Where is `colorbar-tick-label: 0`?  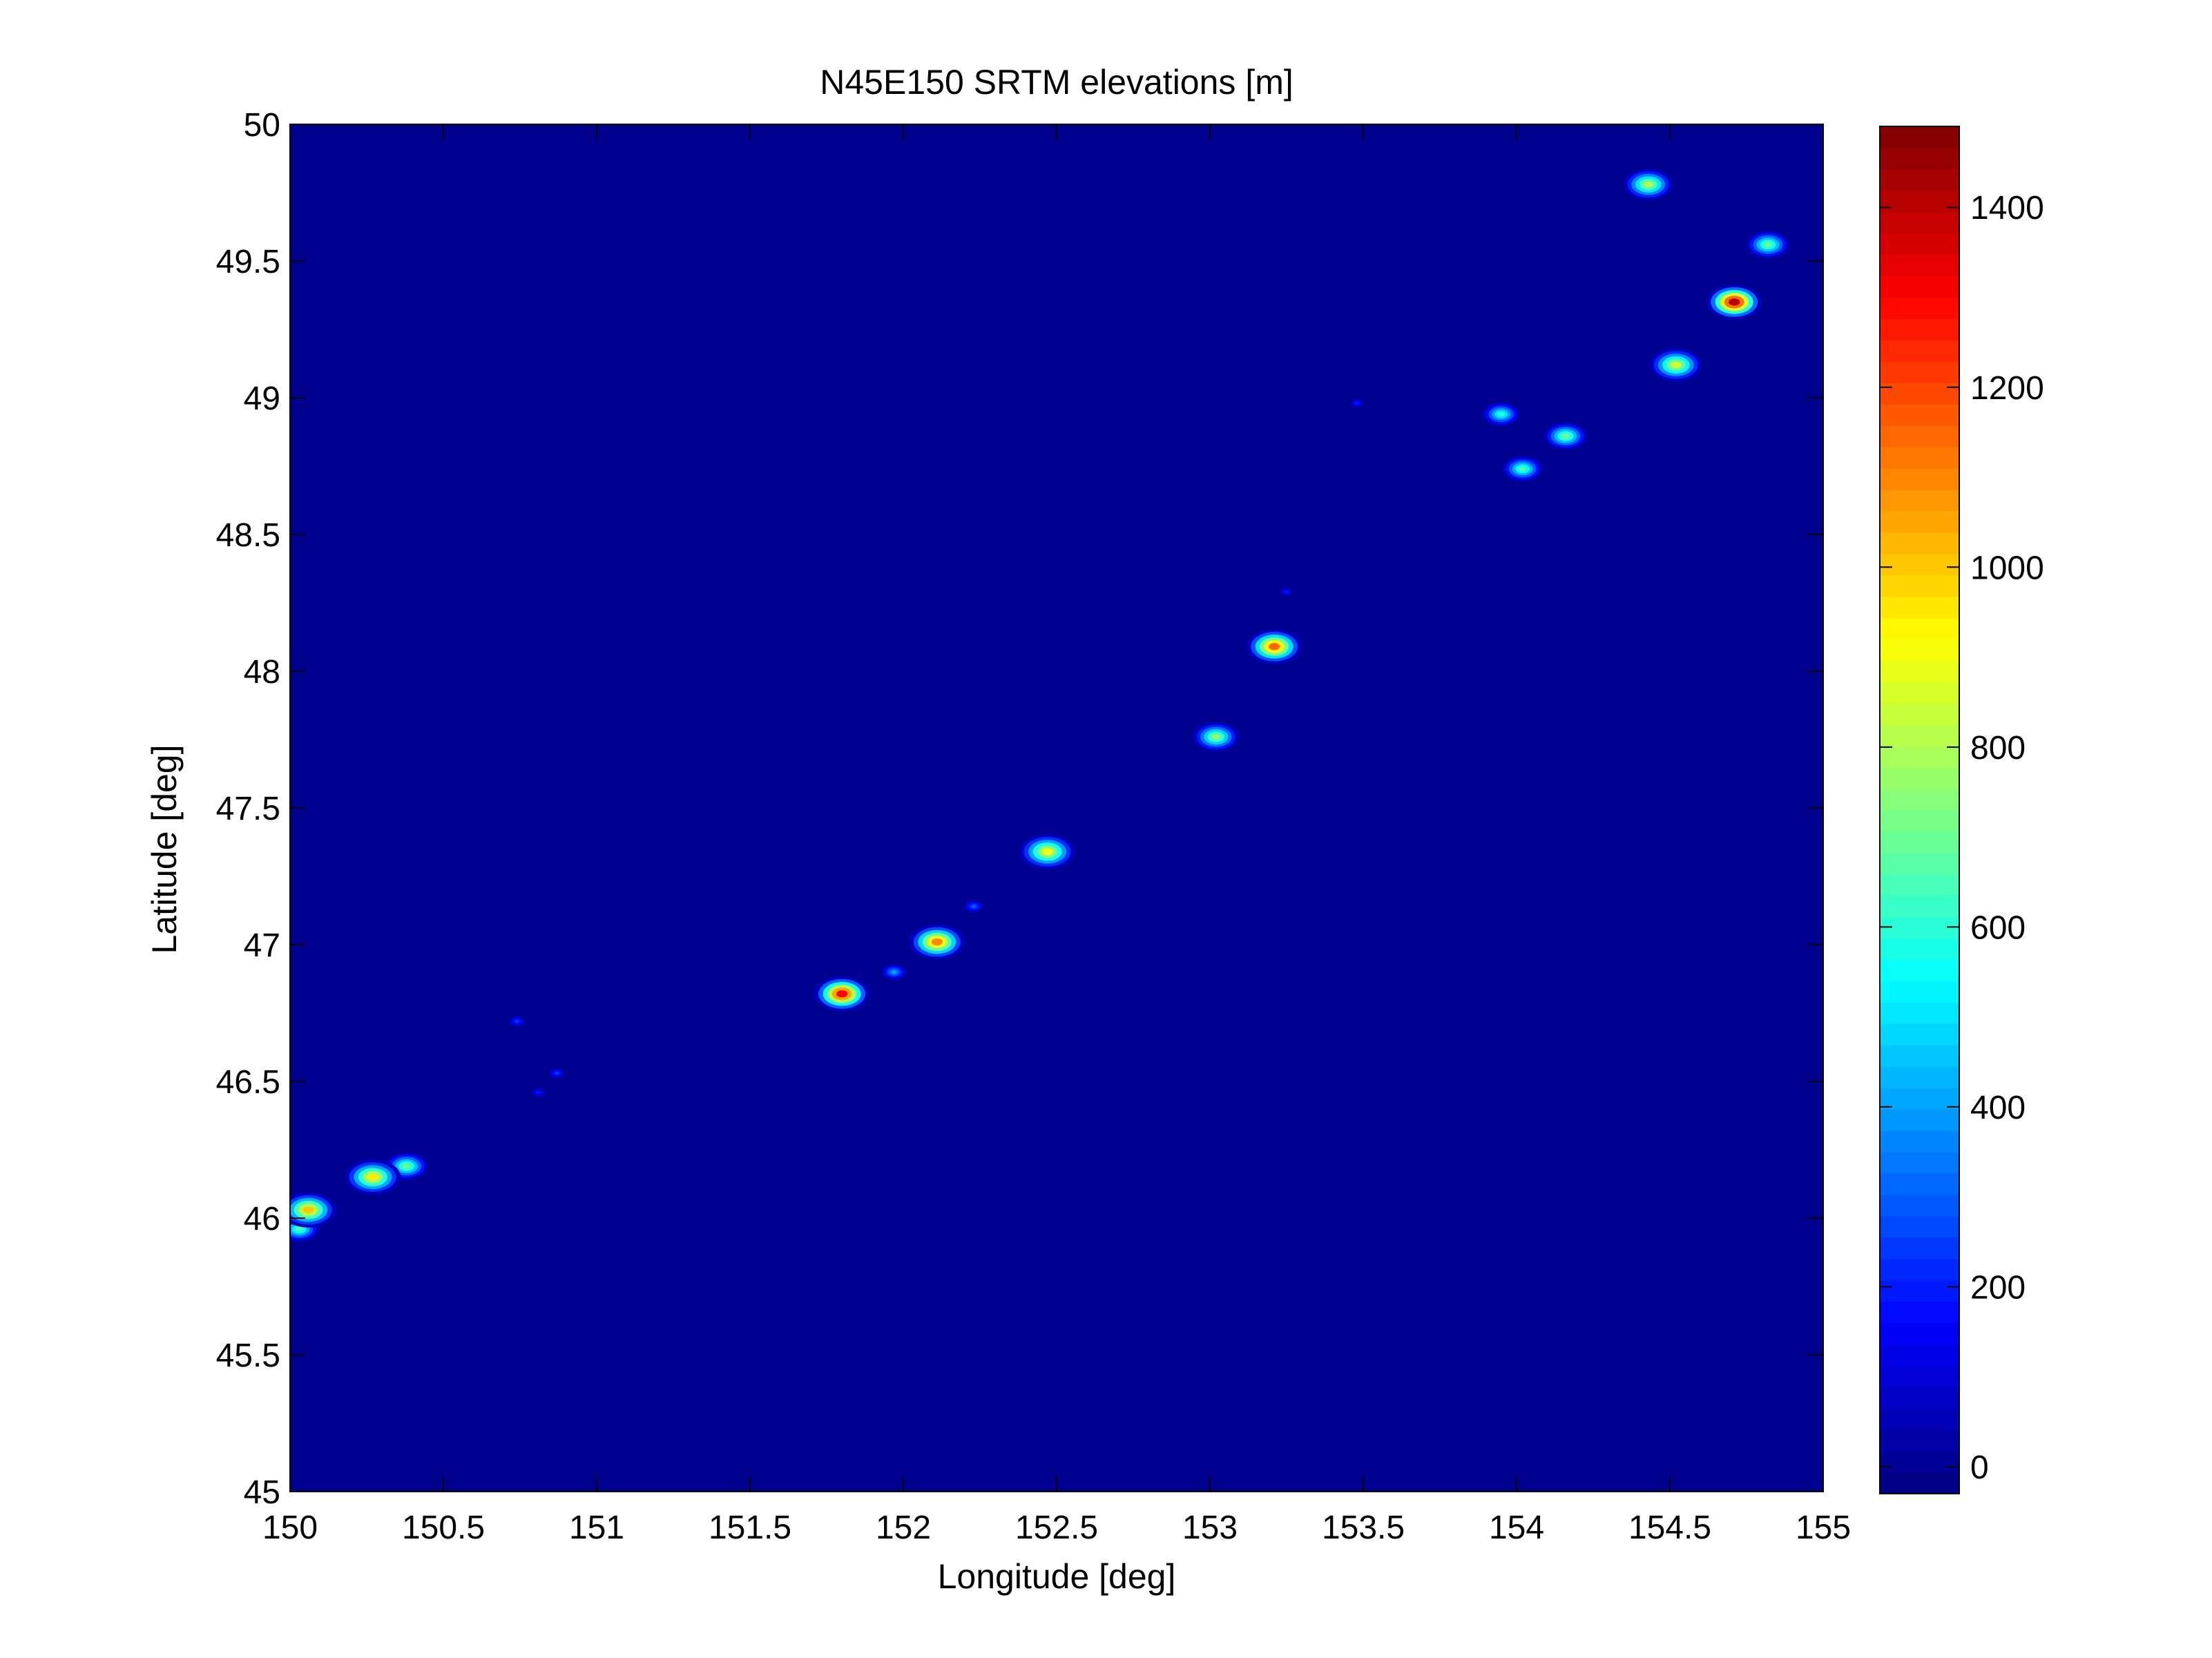
colorbar-tick-label: 0 is located at coordinates (1980, 1467).